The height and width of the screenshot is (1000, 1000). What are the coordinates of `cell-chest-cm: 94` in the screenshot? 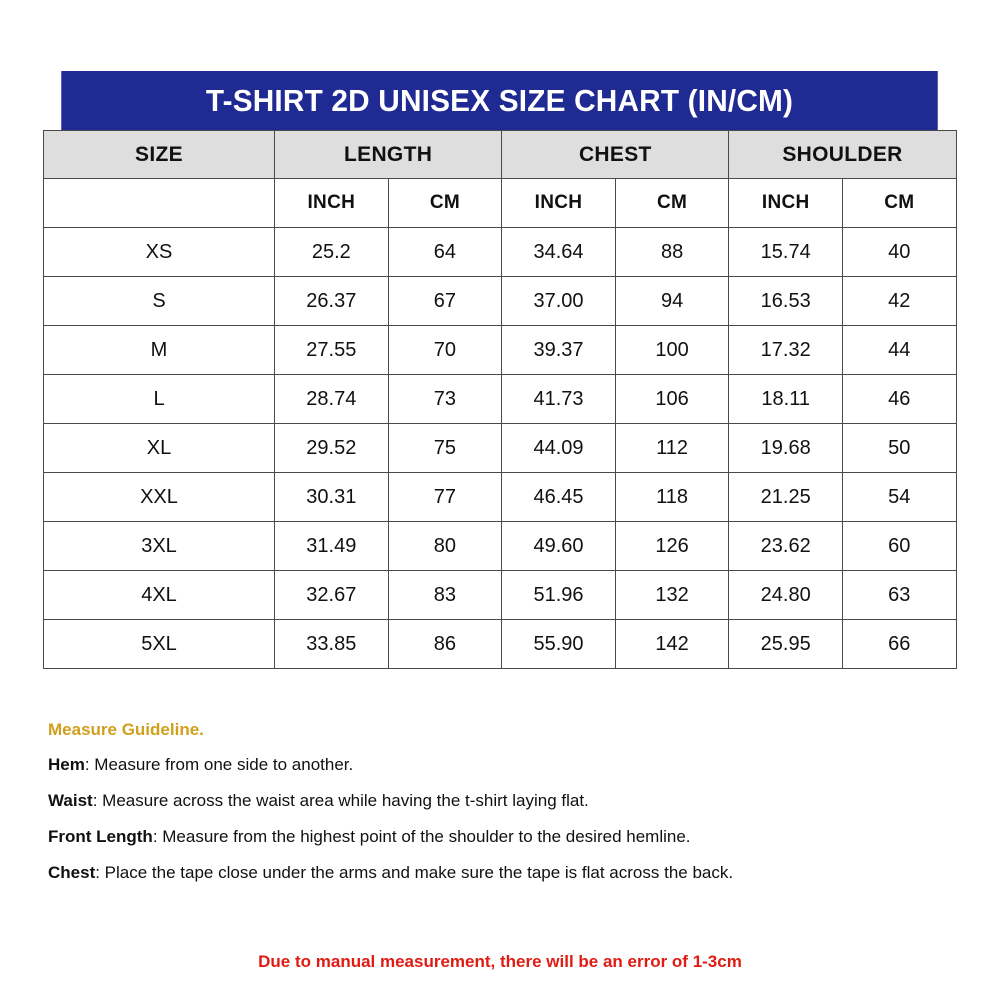 It's located at (672, 301).